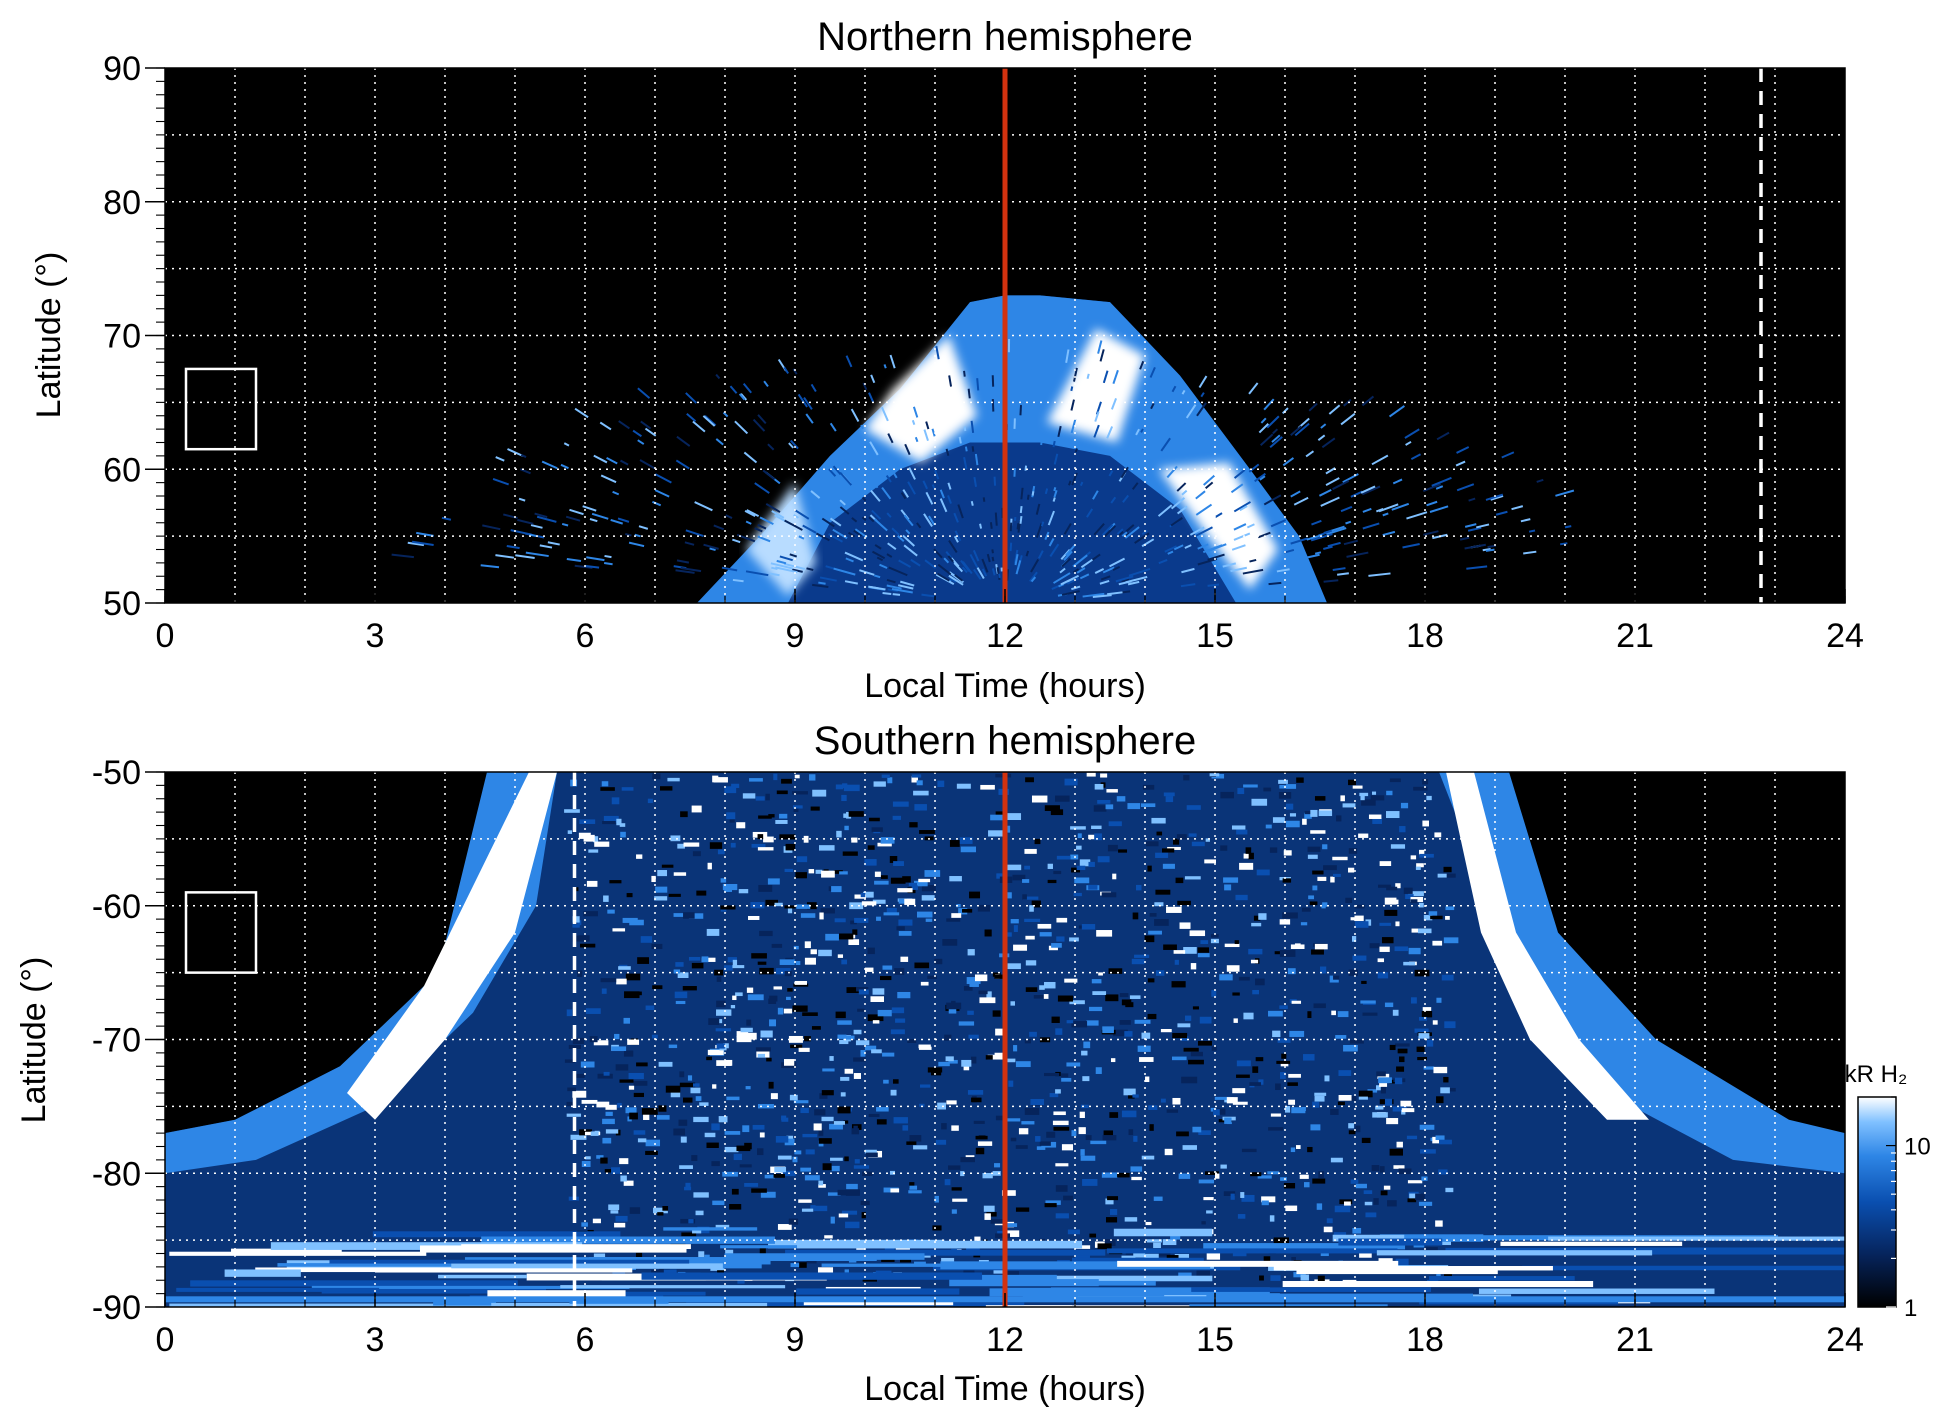  Describe the element at coordinates (1012, 449) in the screenshot. I see `oval-ring` at that location.